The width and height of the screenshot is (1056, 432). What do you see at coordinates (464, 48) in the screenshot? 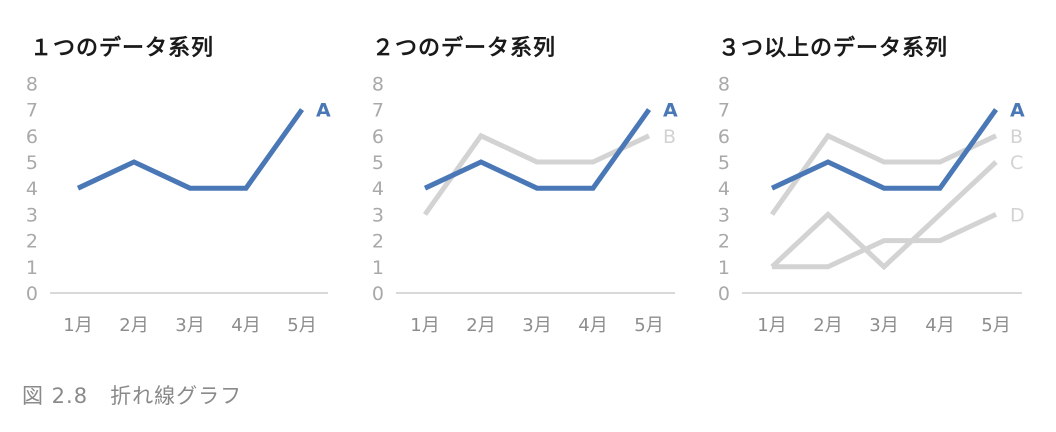
I see `chart-2-title: ２つのデータ系列` at bounding box center [464, 48].